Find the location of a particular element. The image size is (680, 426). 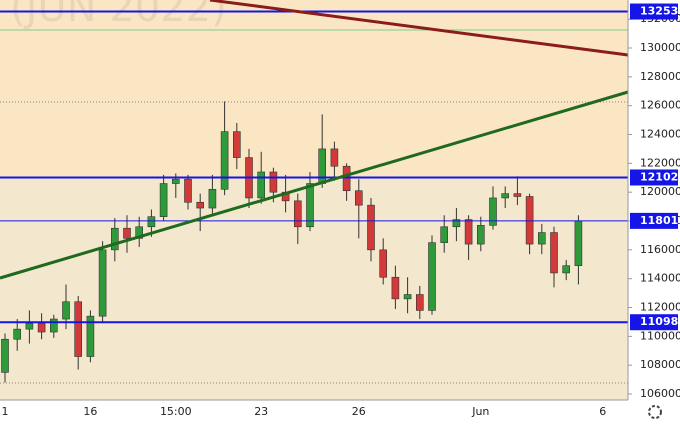

y-tick-label: 128000 is located at coordinates (660, 76).